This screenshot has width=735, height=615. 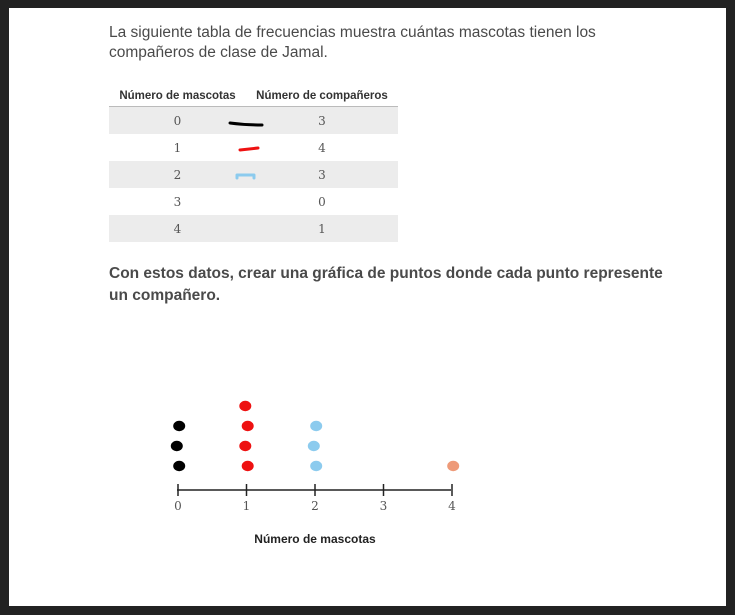 What do you see at coordinates (177, 201) in the screenshot?
I see `cell-mascotas: 3` at bounding box center [177, 201].